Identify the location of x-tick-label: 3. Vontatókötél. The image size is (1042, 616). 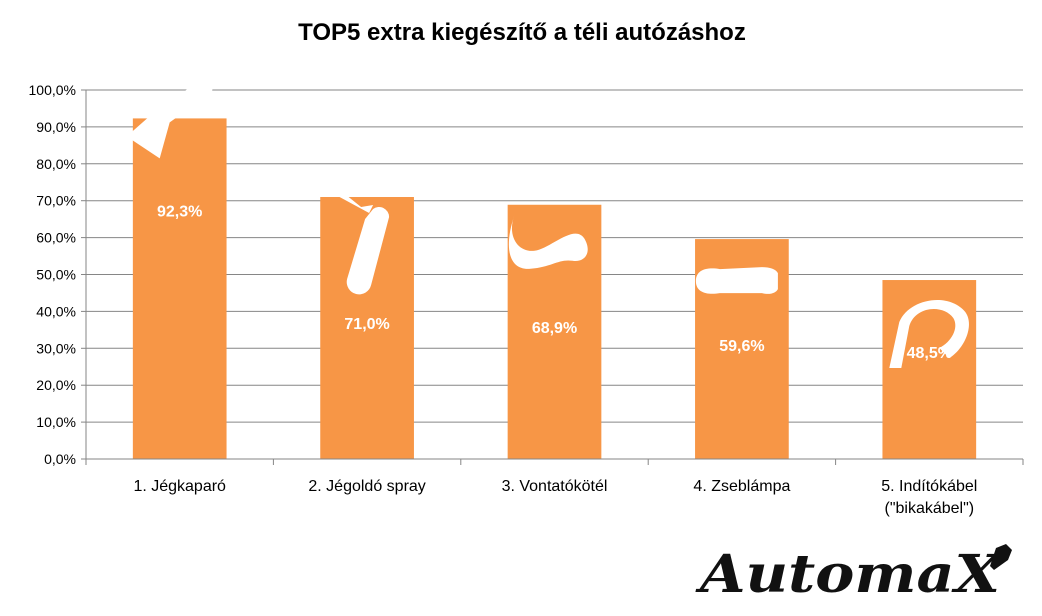
(555, 486).